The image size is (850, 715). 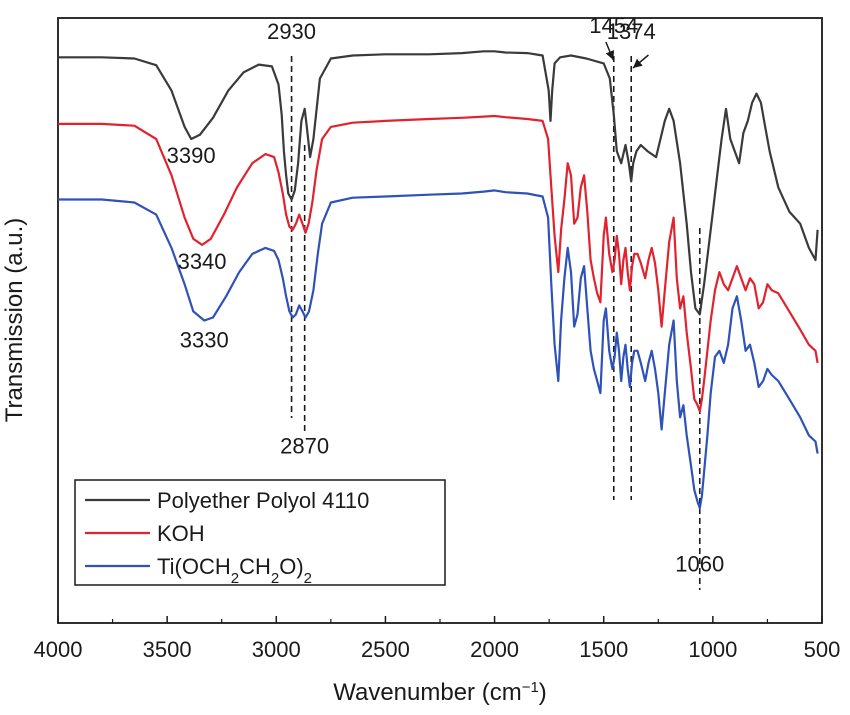 I want to click on annotation-1454: 1454, so click(x=613, y=25).